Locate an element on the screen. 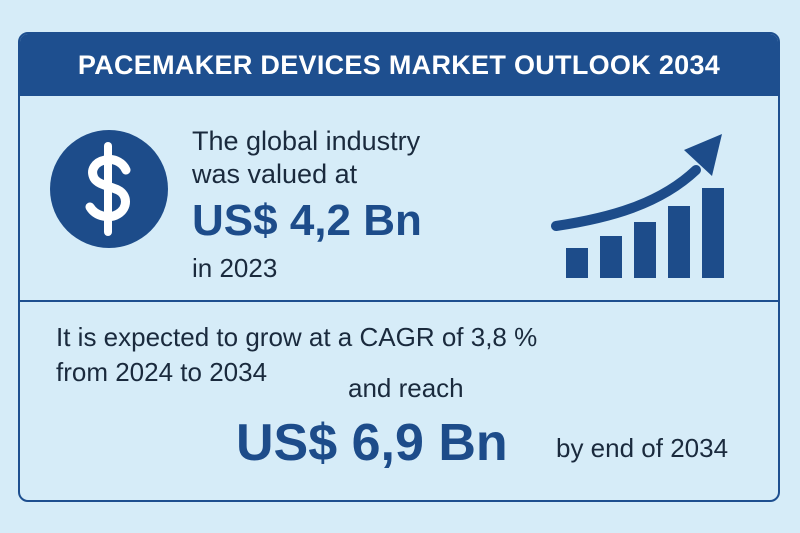  current-line-1: The global industry is located at coordinates (306, 141).